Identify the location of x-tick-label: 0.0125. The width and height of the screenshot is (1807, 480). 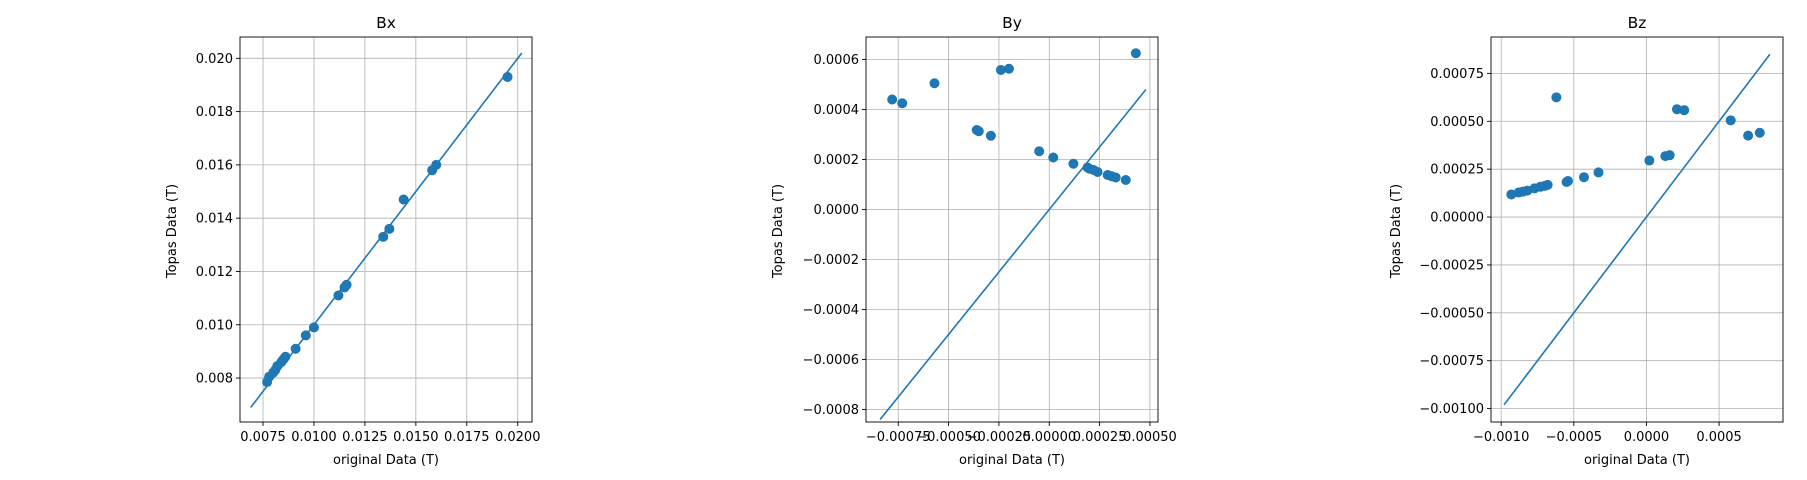
(365, 437).